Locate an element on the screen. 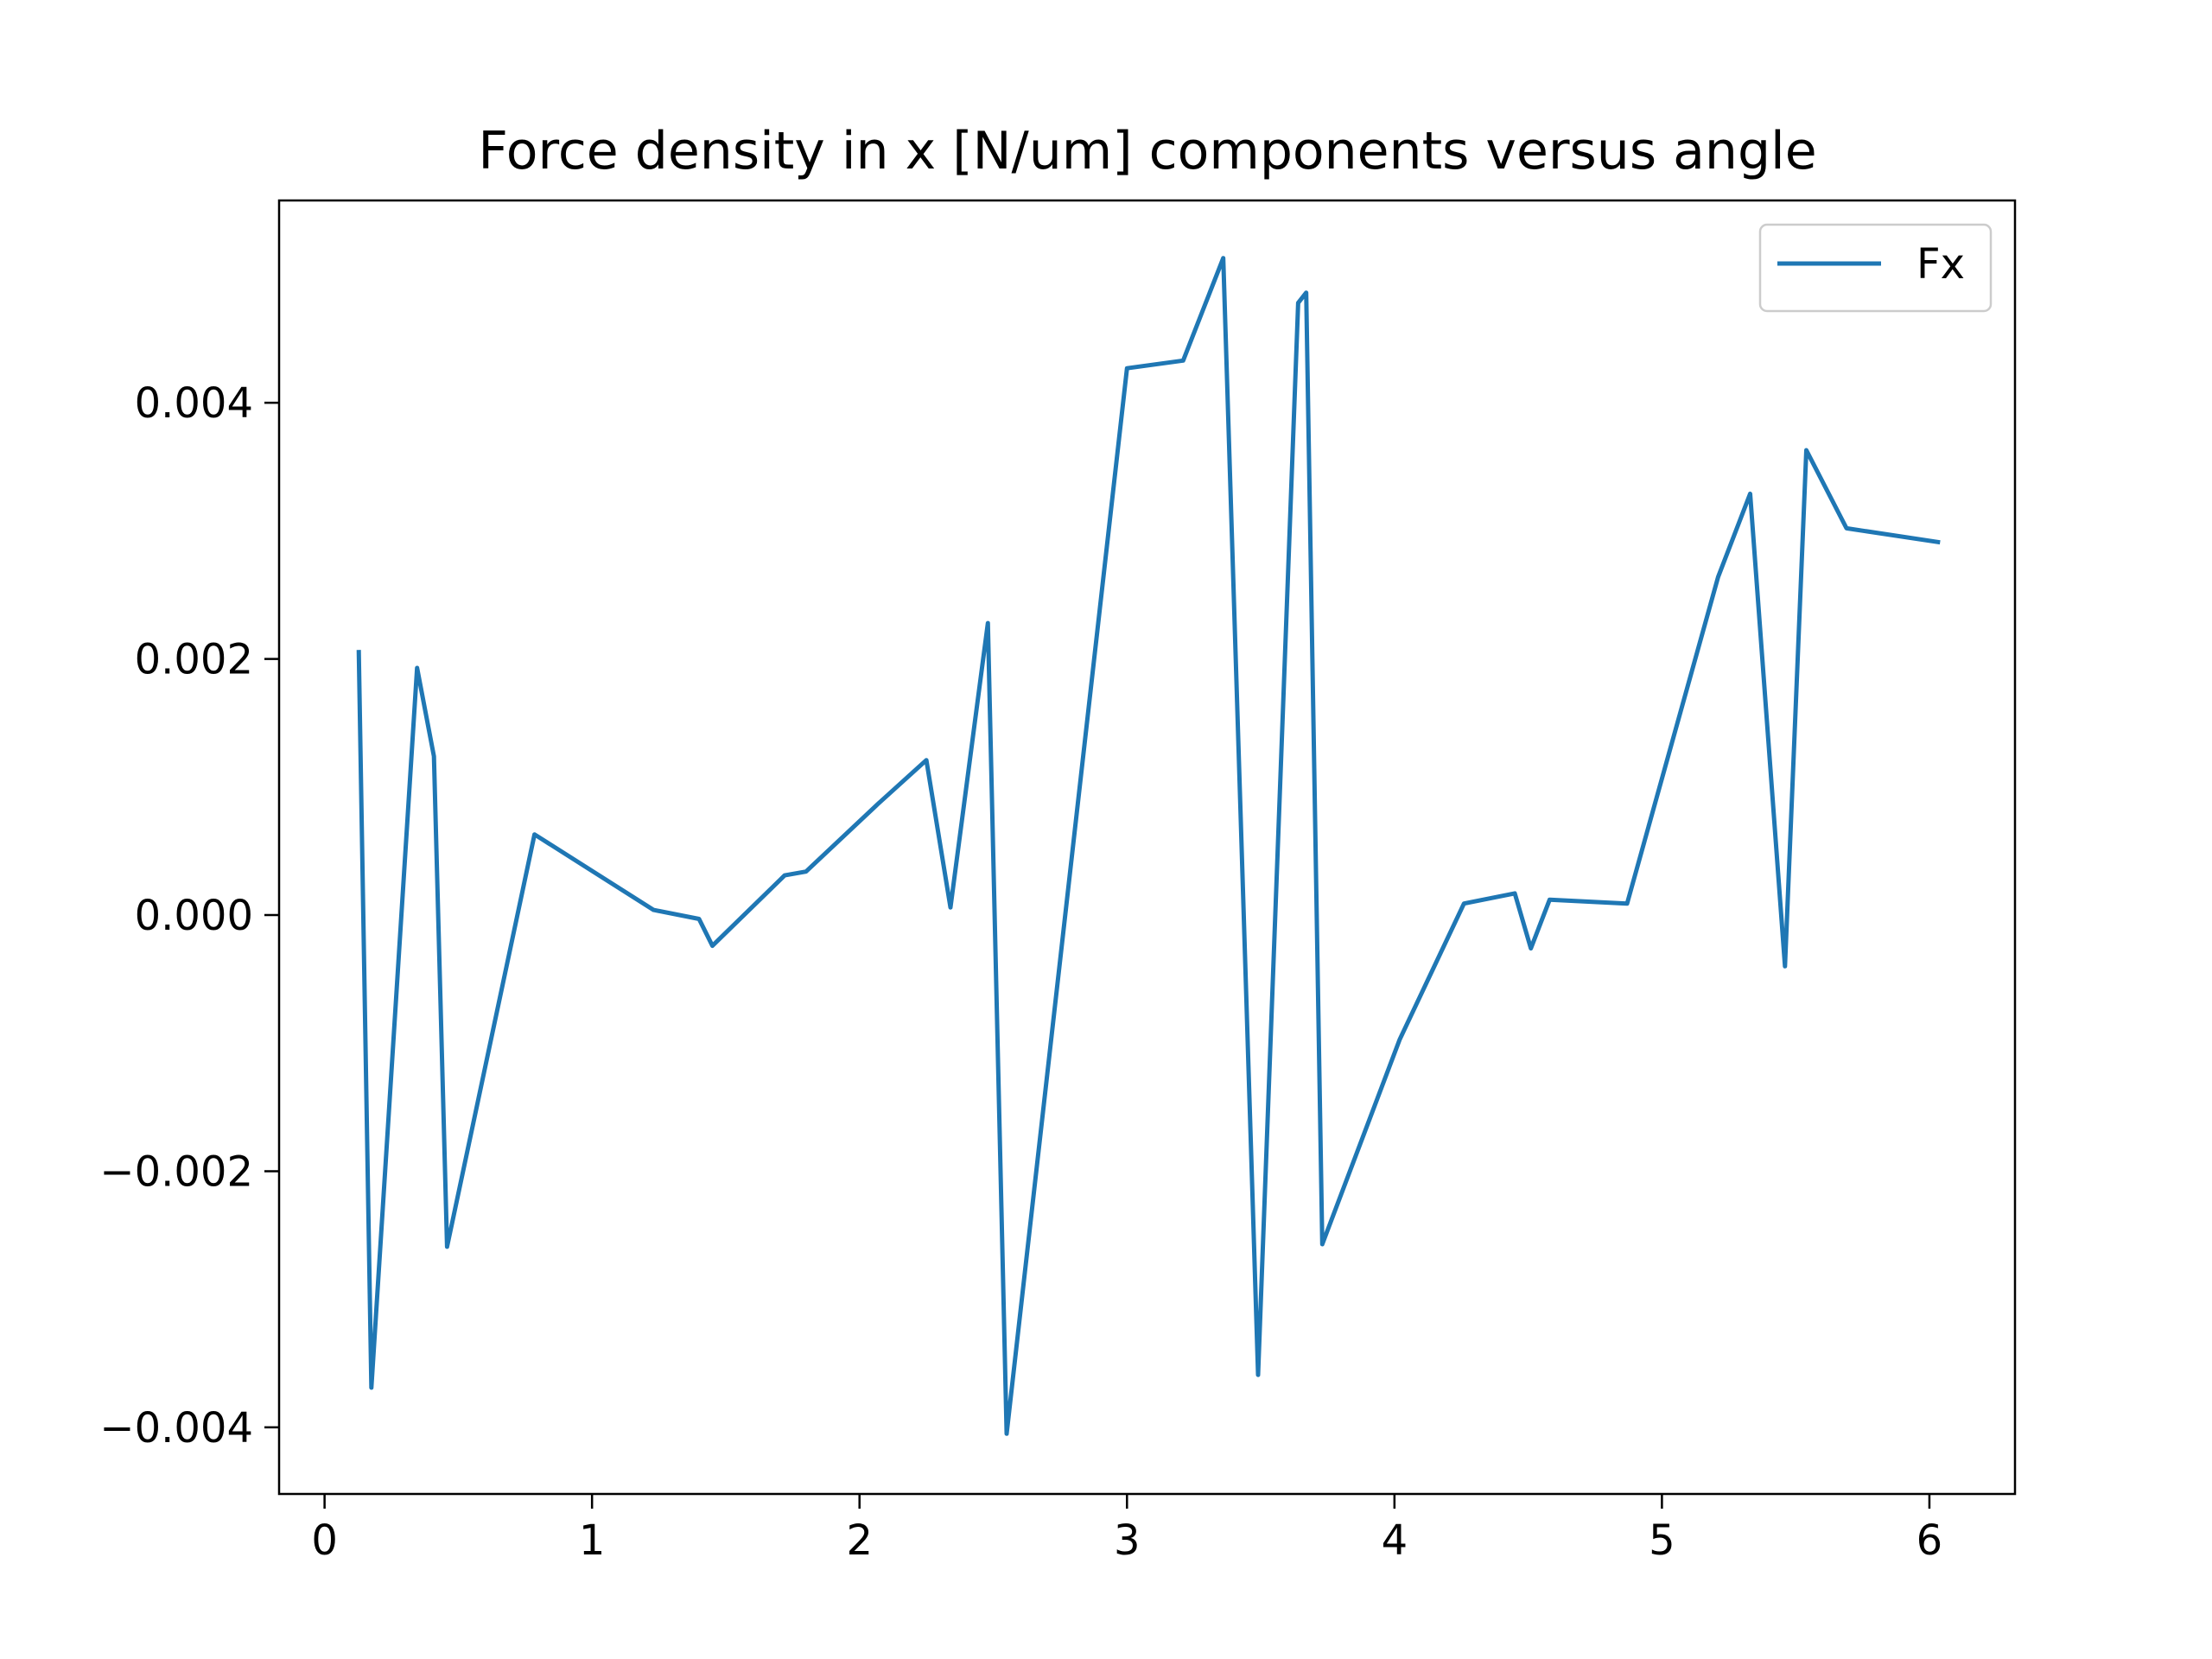 The width and height of the screenshot is (2212, 1659). x-tick-label: 4 is located at coordinates (1395, 1540).